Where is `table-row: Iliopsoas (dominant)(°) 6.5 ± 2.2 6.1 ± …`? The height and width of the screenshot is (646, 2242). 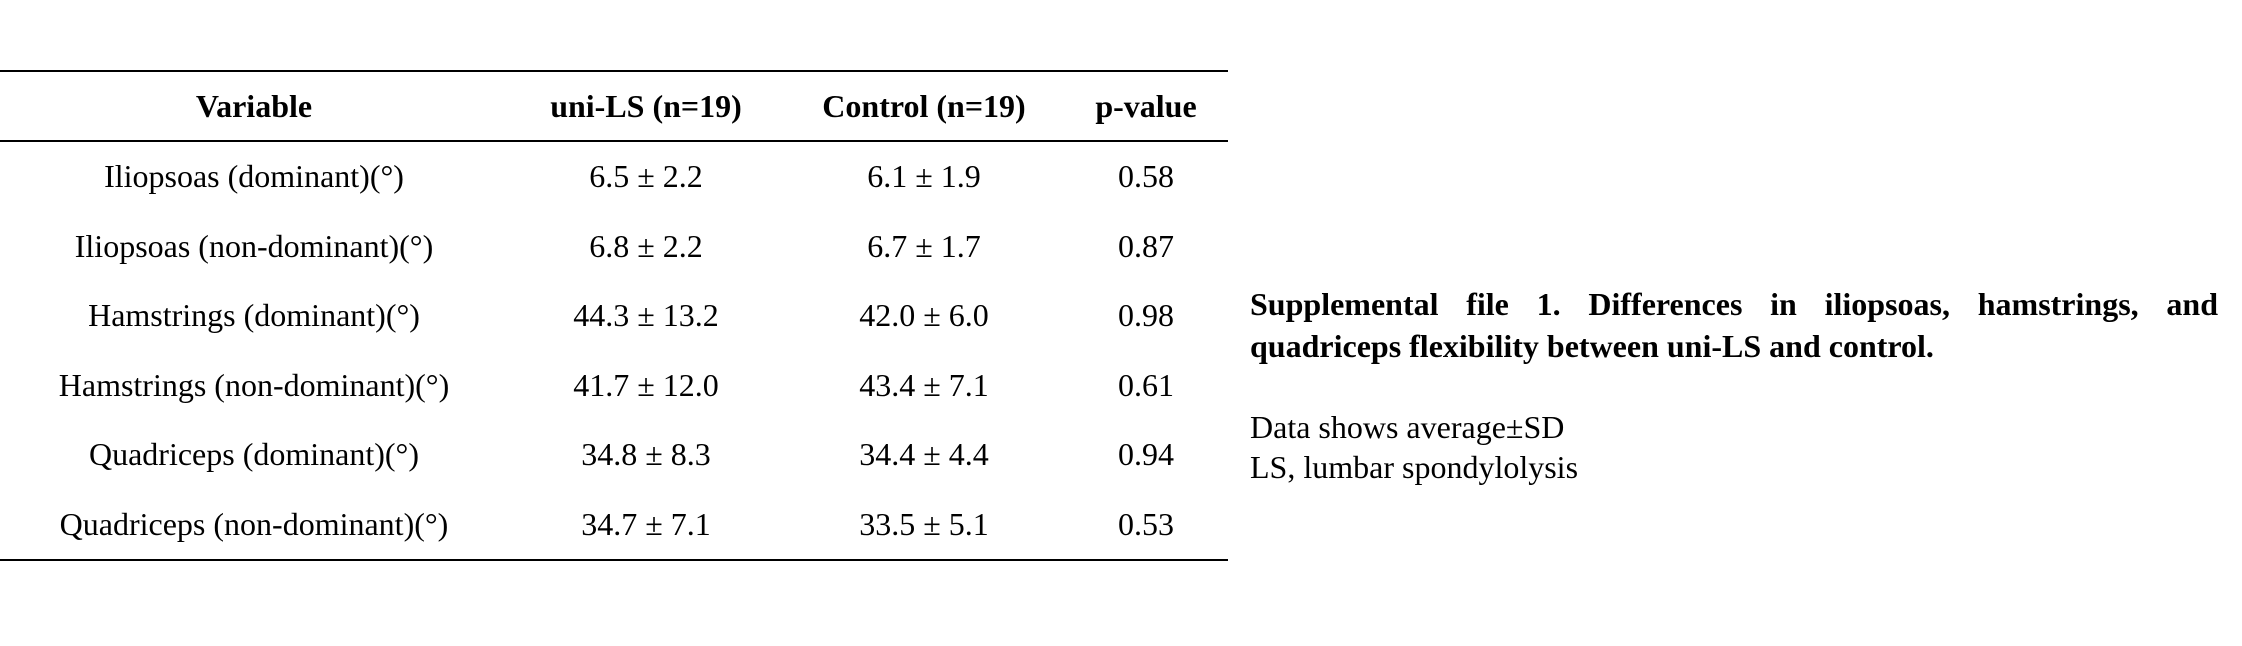 table-row: Iliopsoas (dominant)(°) 6.5 ± 2.2 6.1 ± … is located at coordinates (614, 176).